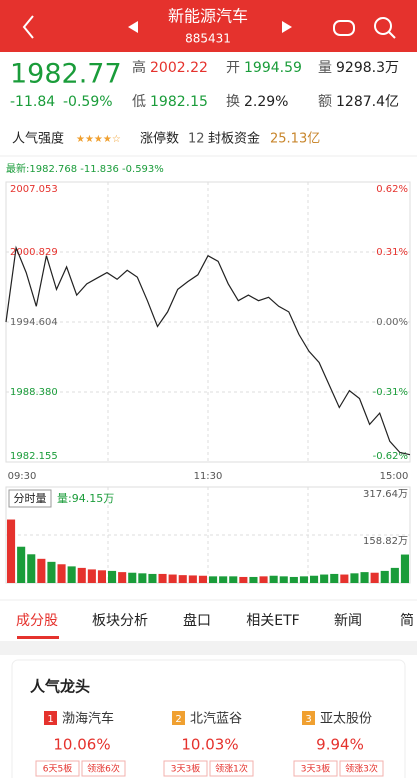  What do you see at coordinates (325, 102) in the screenshot?
I see `field-label: 额` at bounding box center [325, 102].